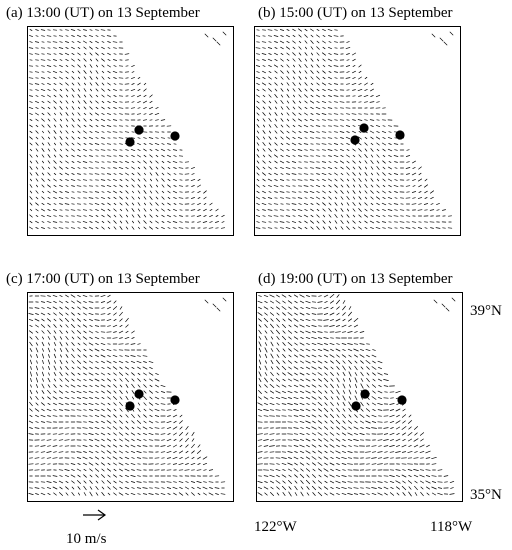 This screenshot has height=550, width=512. I want to click on panel-title: (c) 17:00 (UT) on 13 September, so click(103, 279).